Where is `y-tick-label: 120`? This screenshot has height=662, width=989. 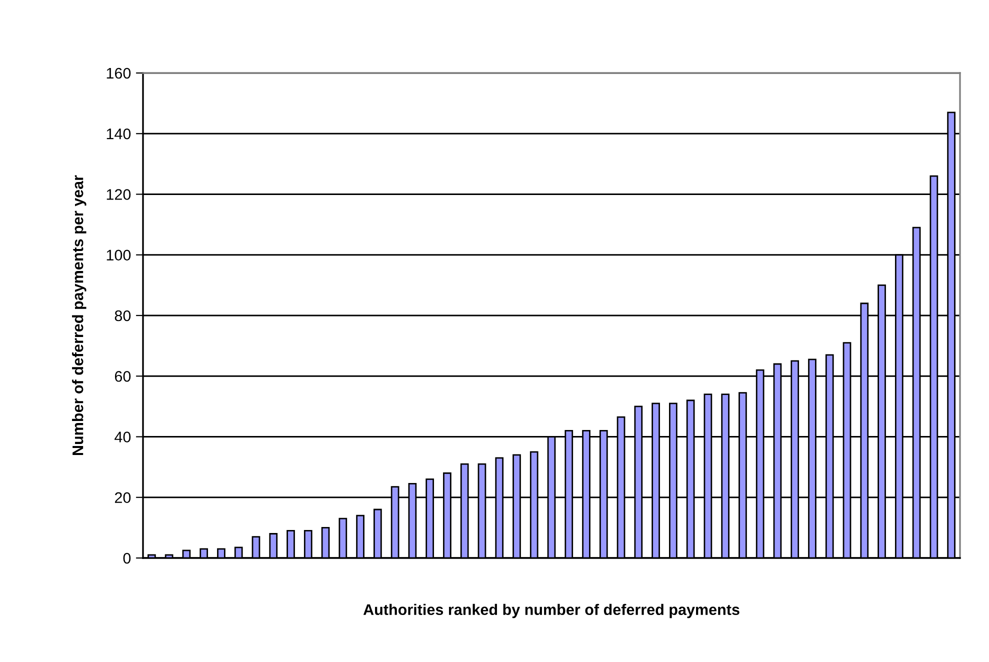
y-tick-label: 120 is located at coordinates (118, 194).